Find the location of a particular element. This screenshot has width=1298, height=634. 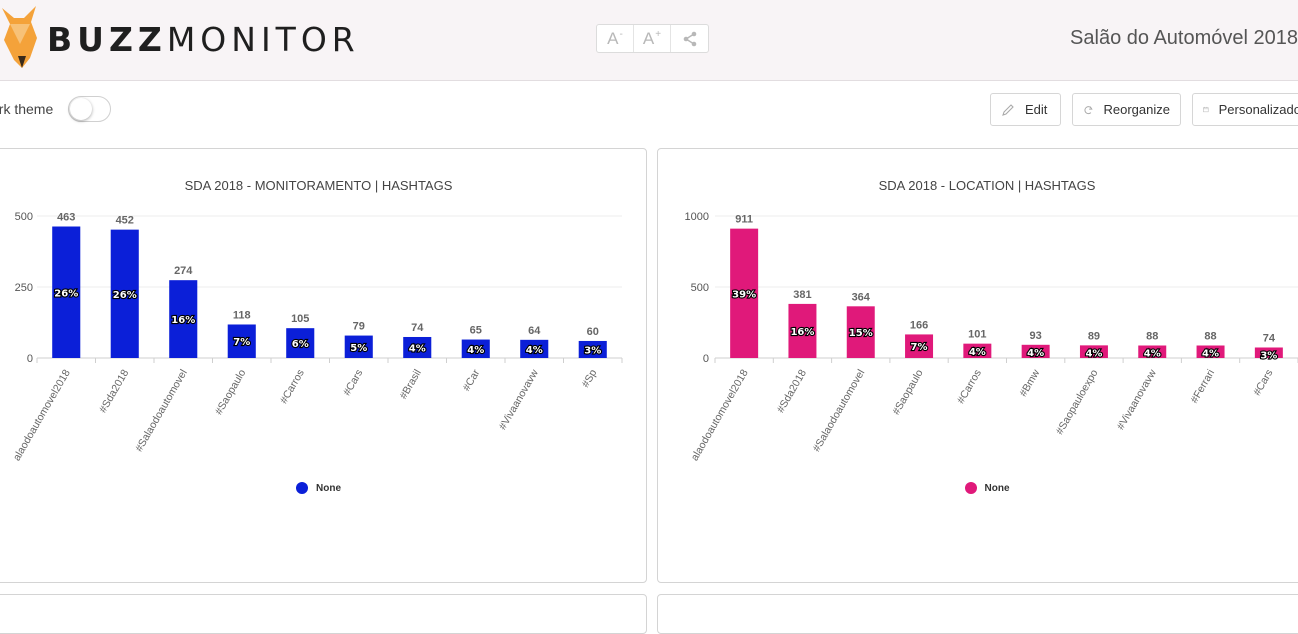

bar-value-label: 452 is located at coordinates (125, 221).